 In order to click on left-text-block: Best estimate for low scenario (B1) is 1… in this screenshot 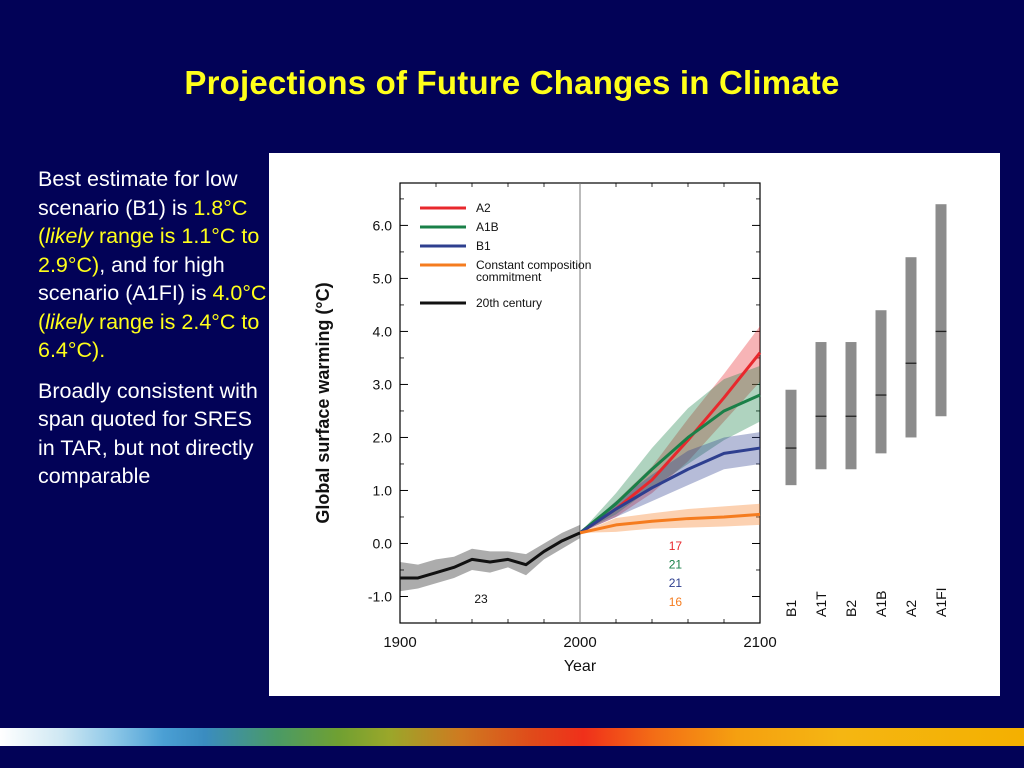, I will do `click(153, 334)`.